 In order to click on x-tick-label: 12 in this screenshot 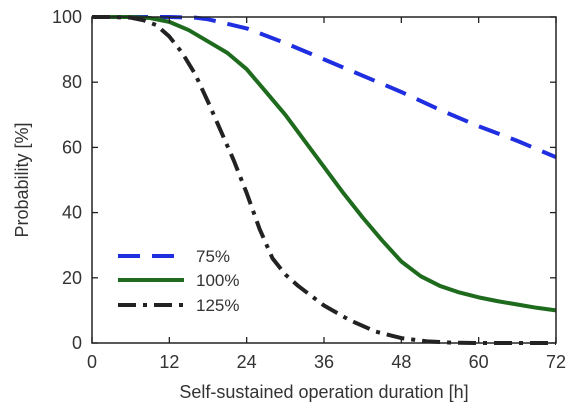, I will do `click(169, 362)`.